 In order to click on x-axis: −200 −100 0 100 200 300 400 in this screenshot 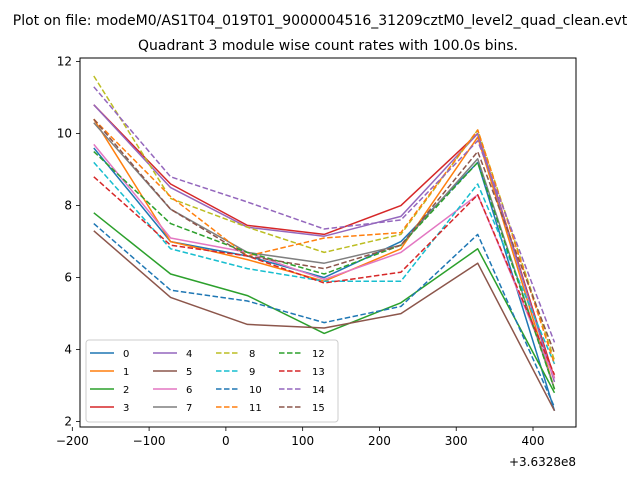, I will do `click(300, 437)`.